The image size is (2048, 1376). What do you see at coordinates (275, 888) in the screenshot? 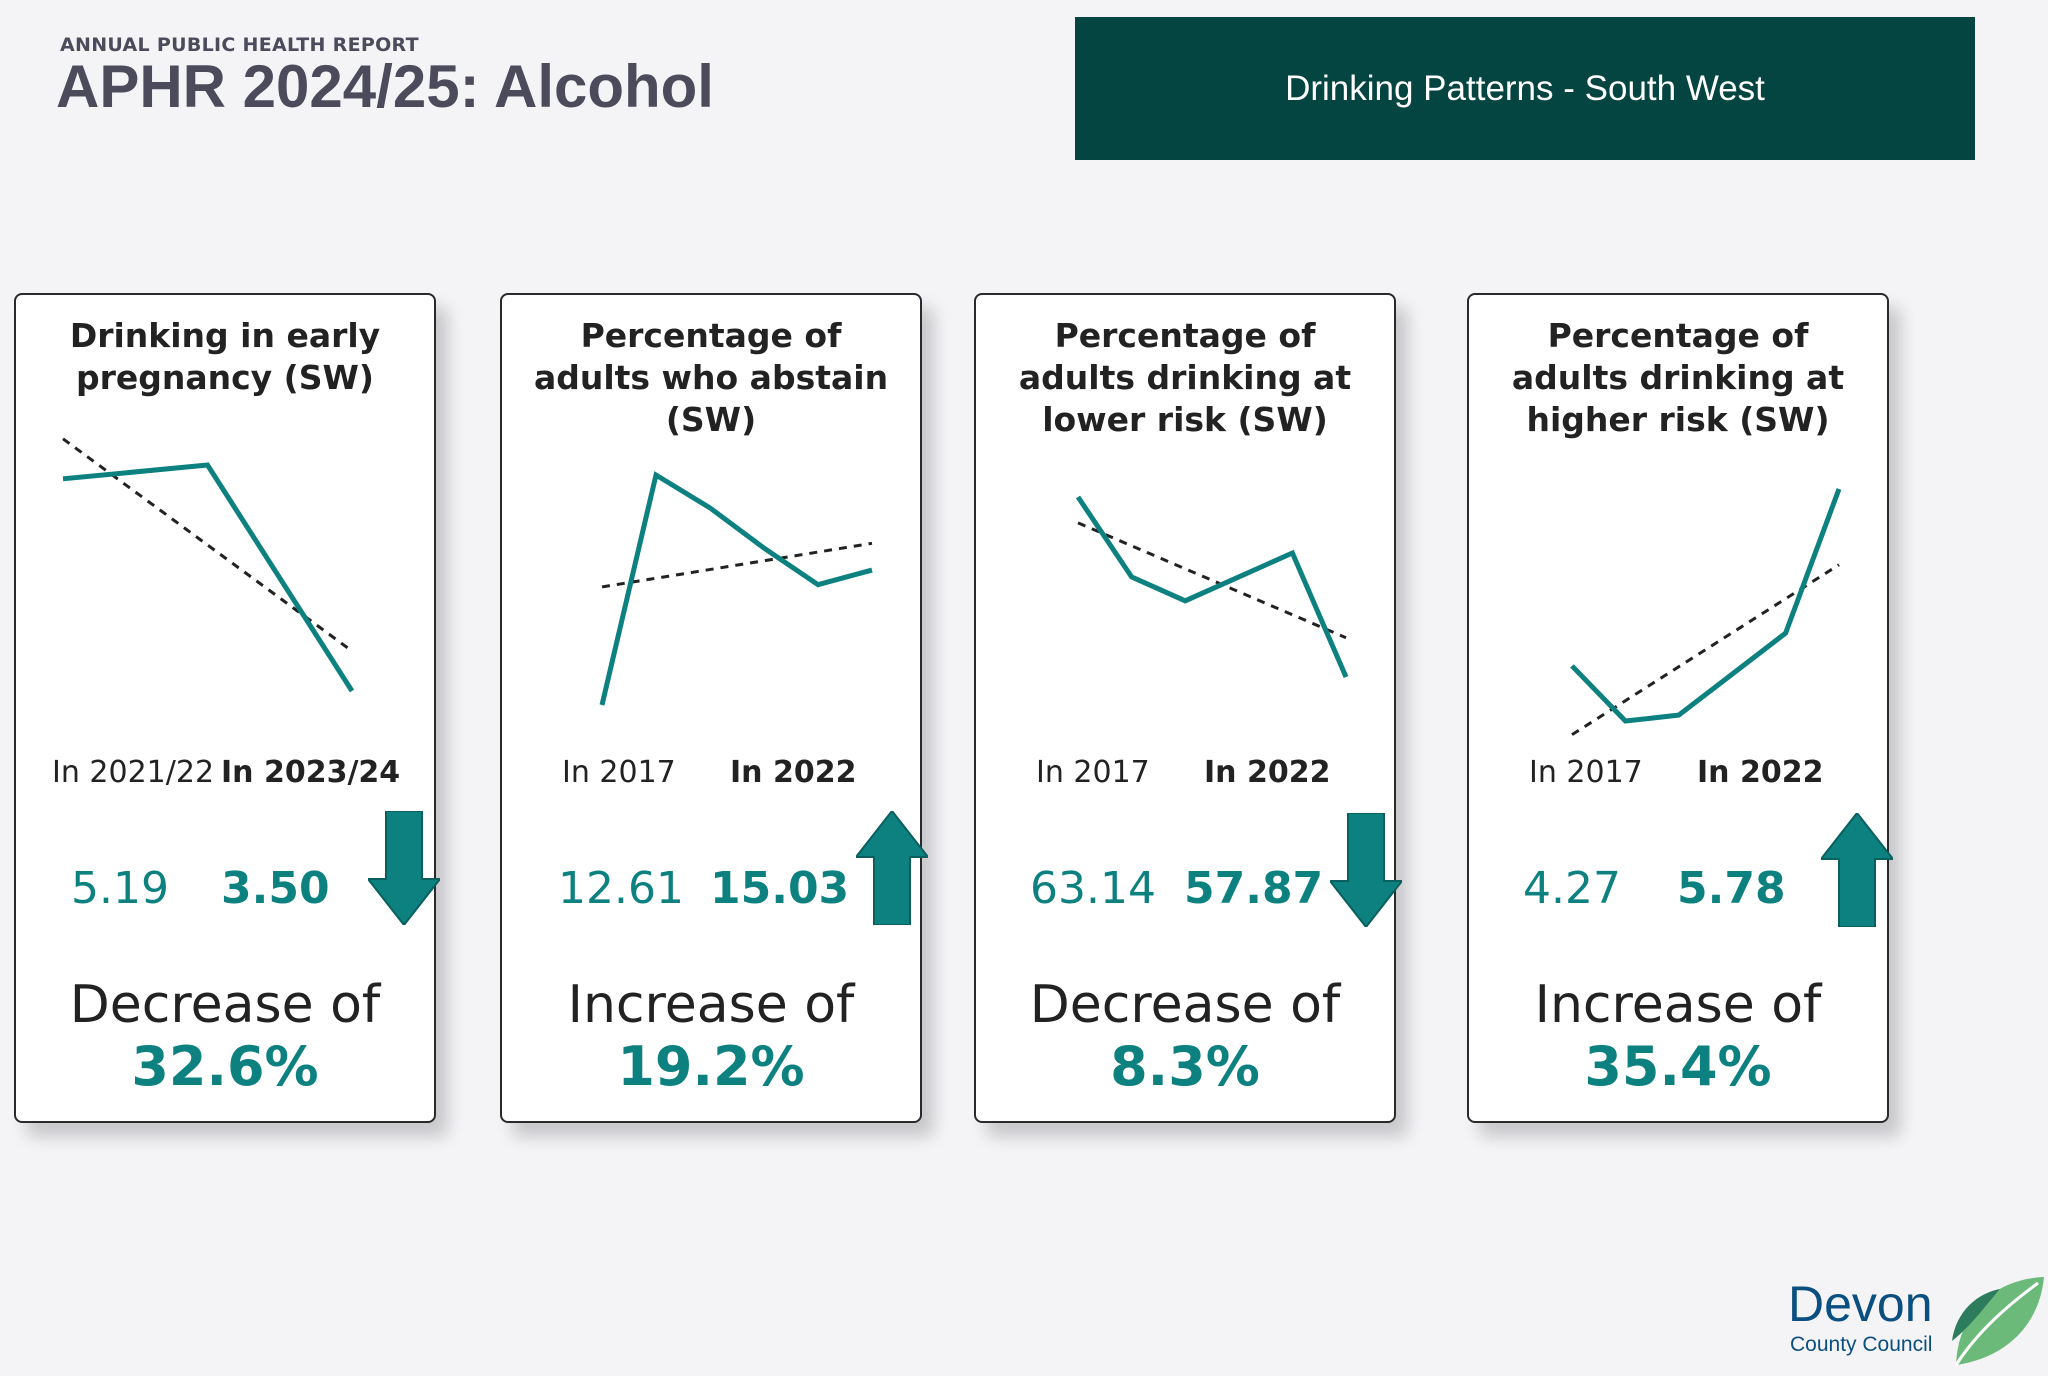
I see `value-last: 3.50` at bounding box center [275, 888].